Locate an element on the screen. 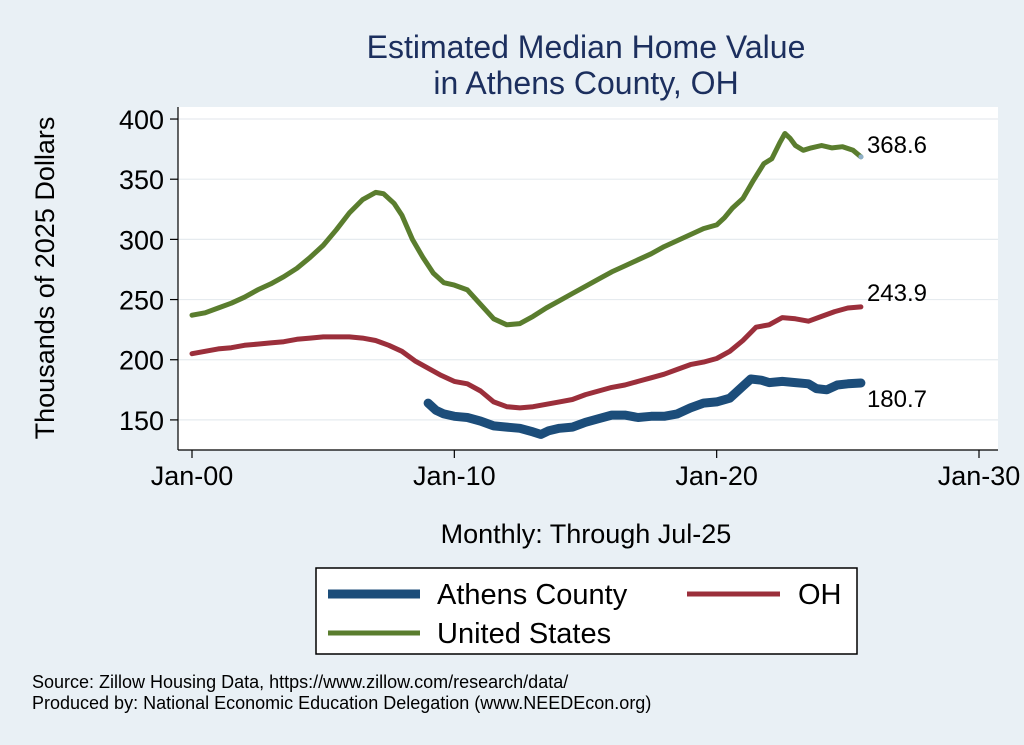  x-axis-title: Monthly: Through Jul-25 is located at coordinates (586, 534).